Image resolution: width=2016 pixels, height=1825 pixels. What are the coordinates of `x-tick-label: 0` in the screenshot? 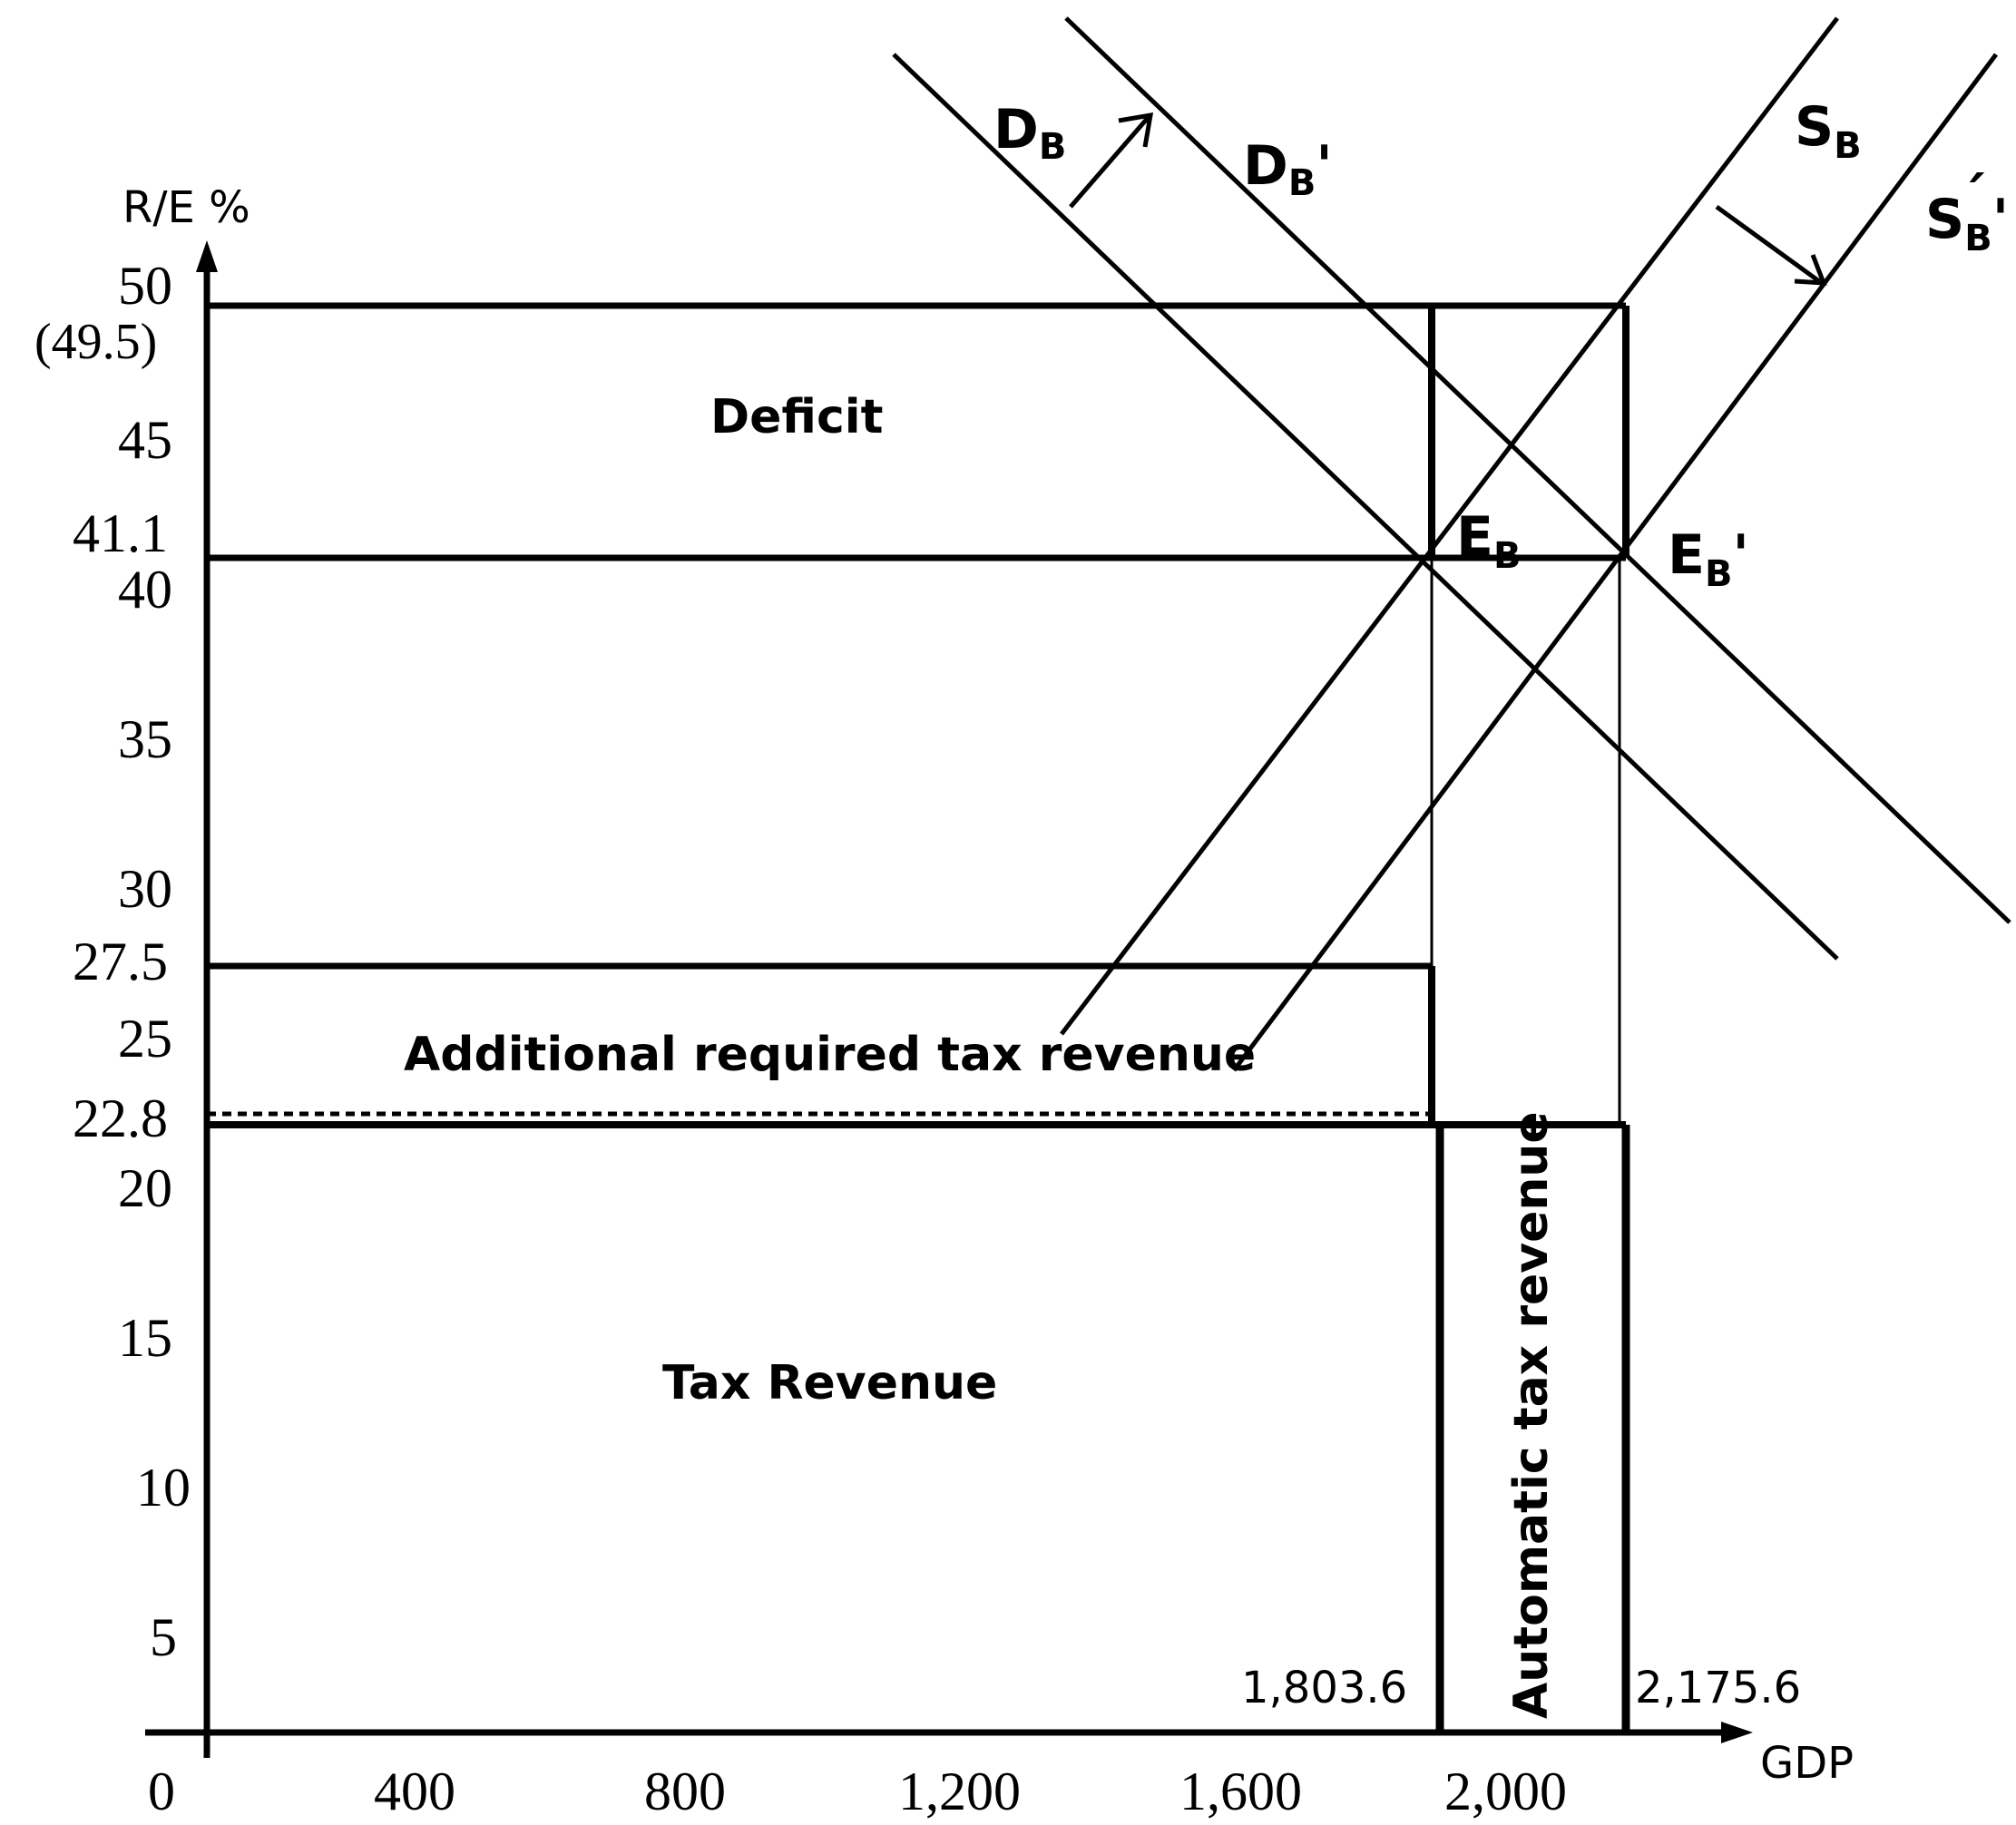 It's located at (162, 1791).